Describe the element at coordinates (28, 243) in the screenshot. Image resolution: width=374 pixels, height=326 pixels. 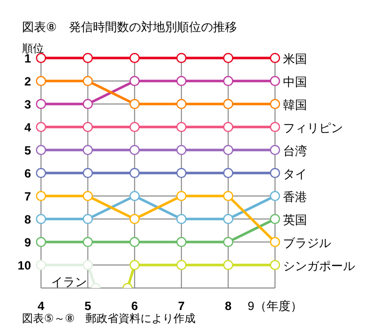
I see `y-tick-label: 9` at that location.